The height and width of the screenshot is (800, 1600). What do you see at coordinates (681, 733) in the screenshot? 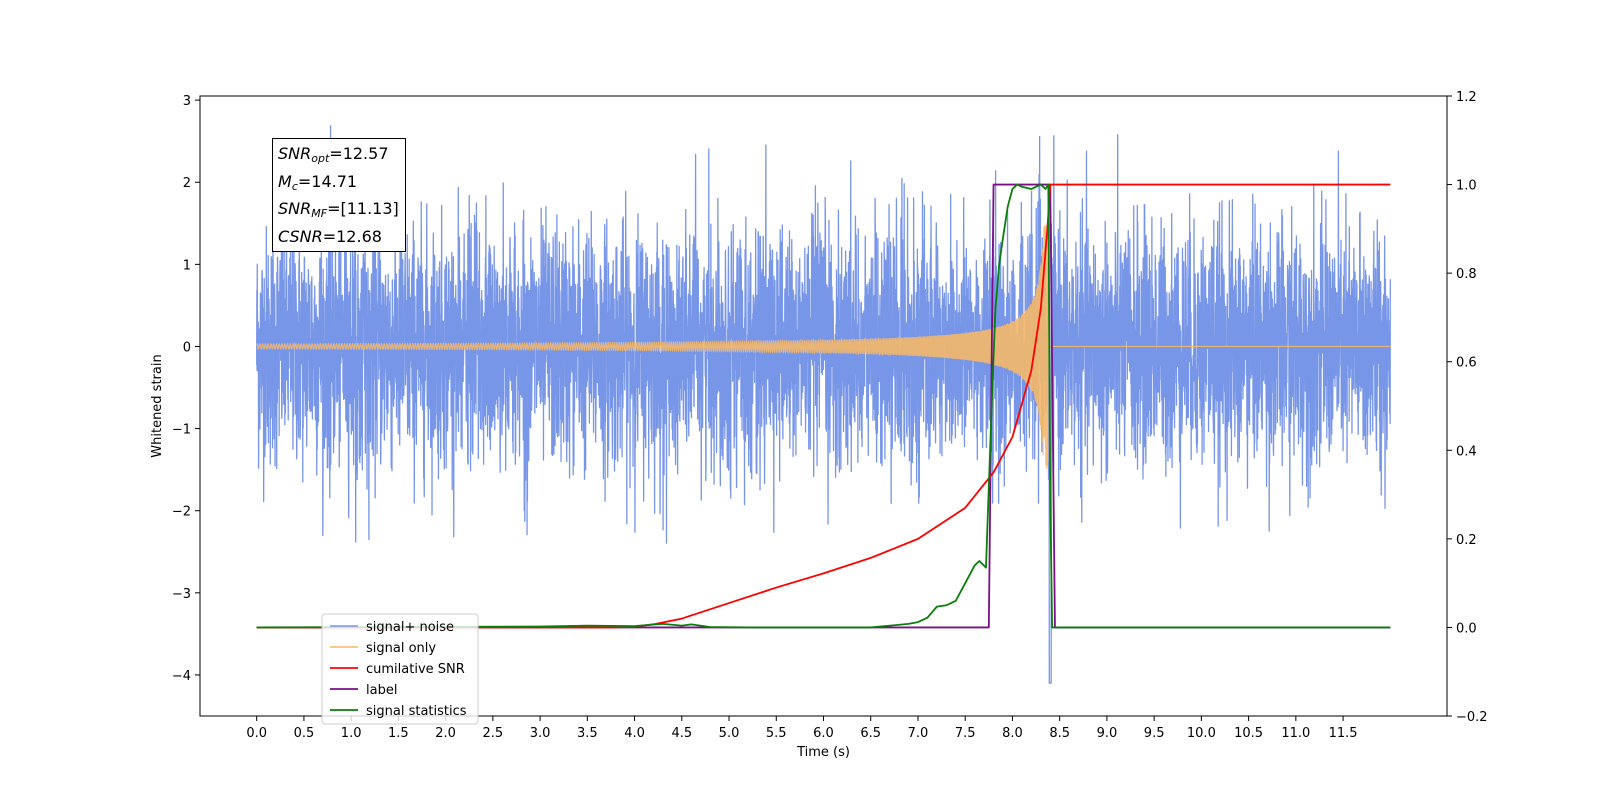
I see `x-tick-label: 4.5` at bounding box center [681, 733].